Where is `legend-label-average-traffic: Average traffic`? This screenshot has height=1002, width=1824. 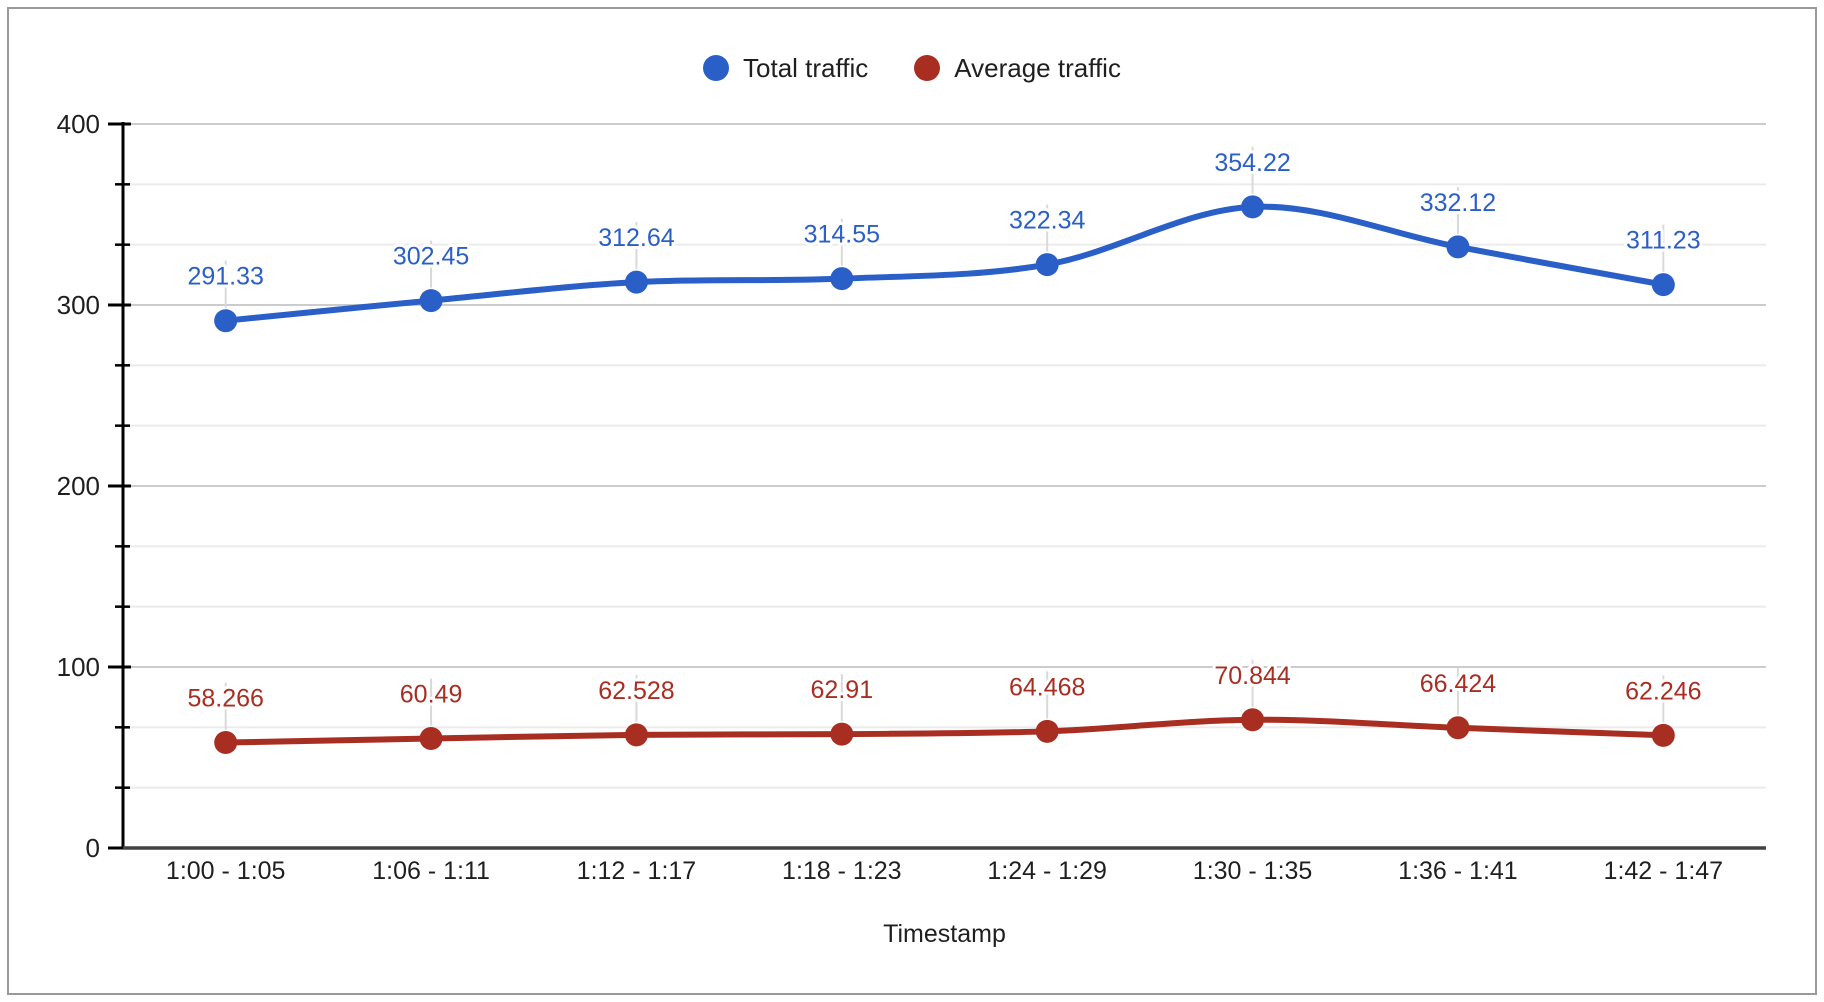 legend-label-average-traffic: Average traffic is located at coordinates (1037, 68).